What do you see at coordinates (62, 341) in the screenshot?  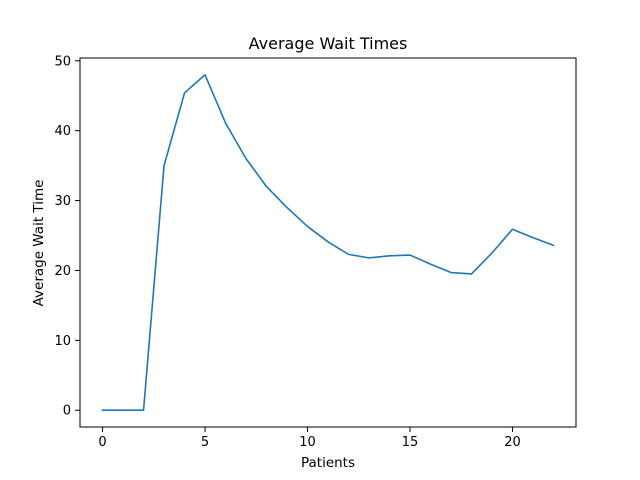 I see `y-tick-label: 10` at bounding box center [62, 341].